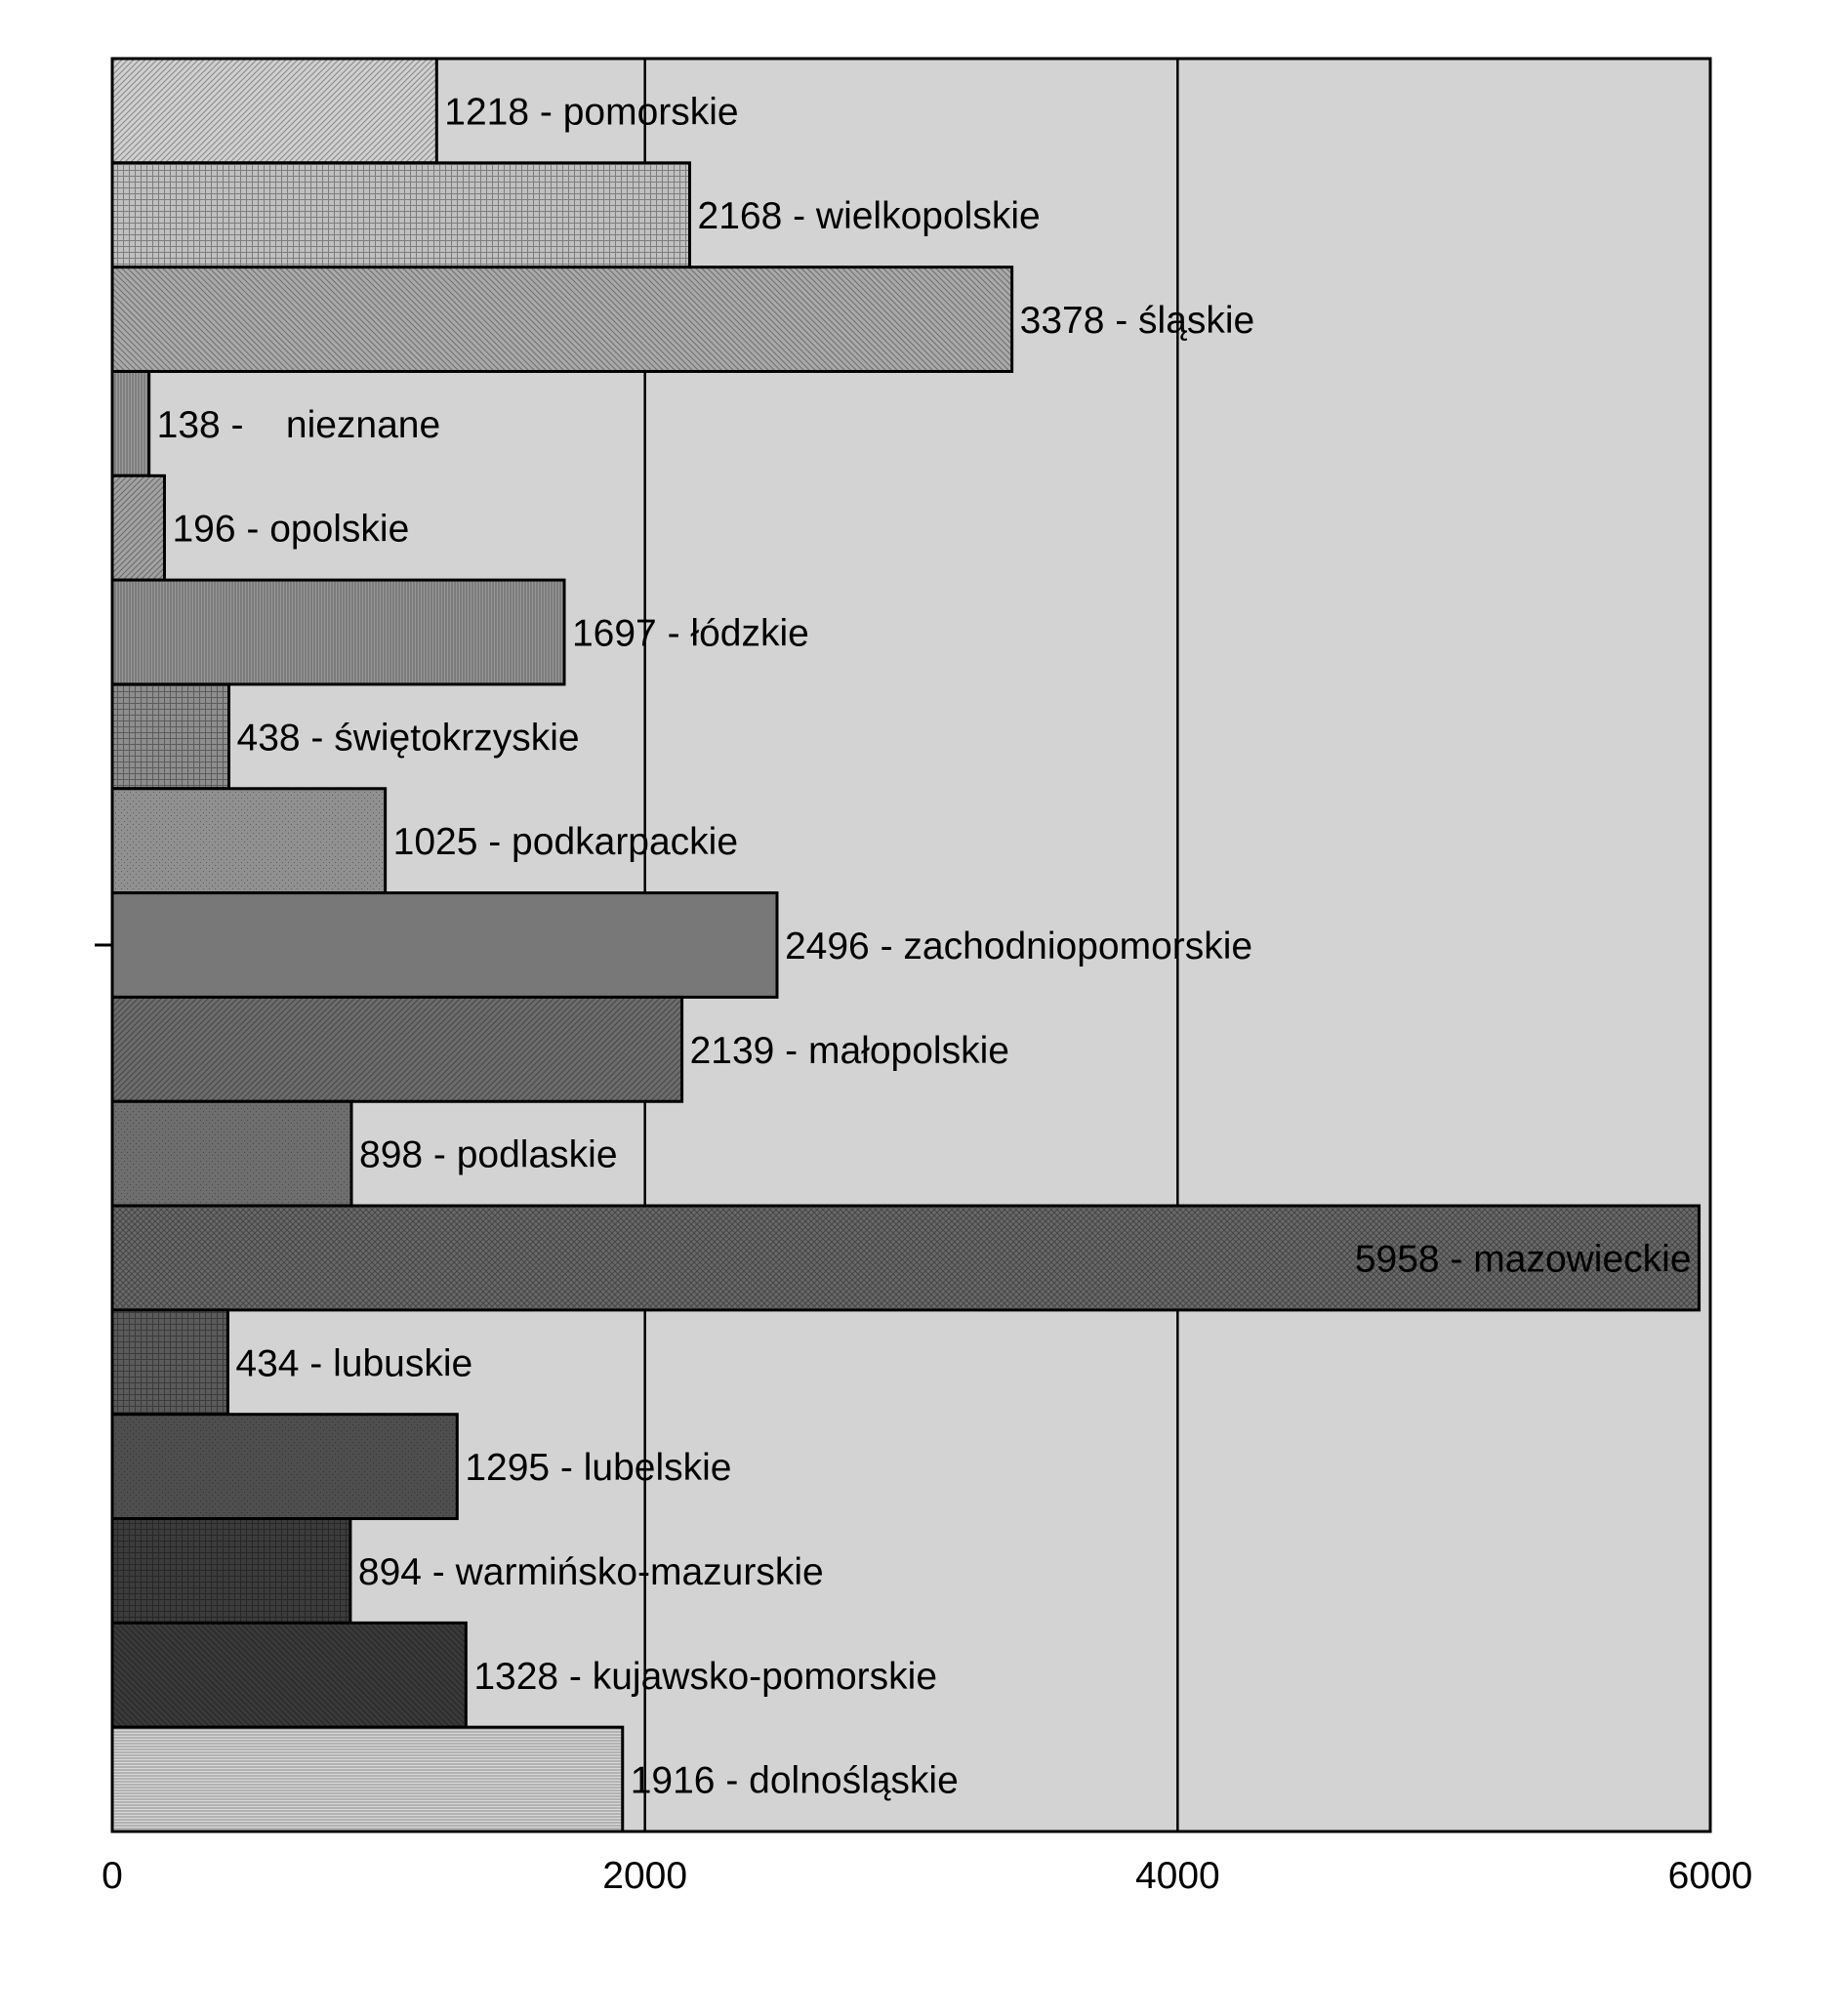 Image resolution: width=1845 pixels, height=2016 pixels. Describe the element at coordinates (1523, 1259) in the screenshot. I see `bar-label: 5958 - mazowieckie` at that location.